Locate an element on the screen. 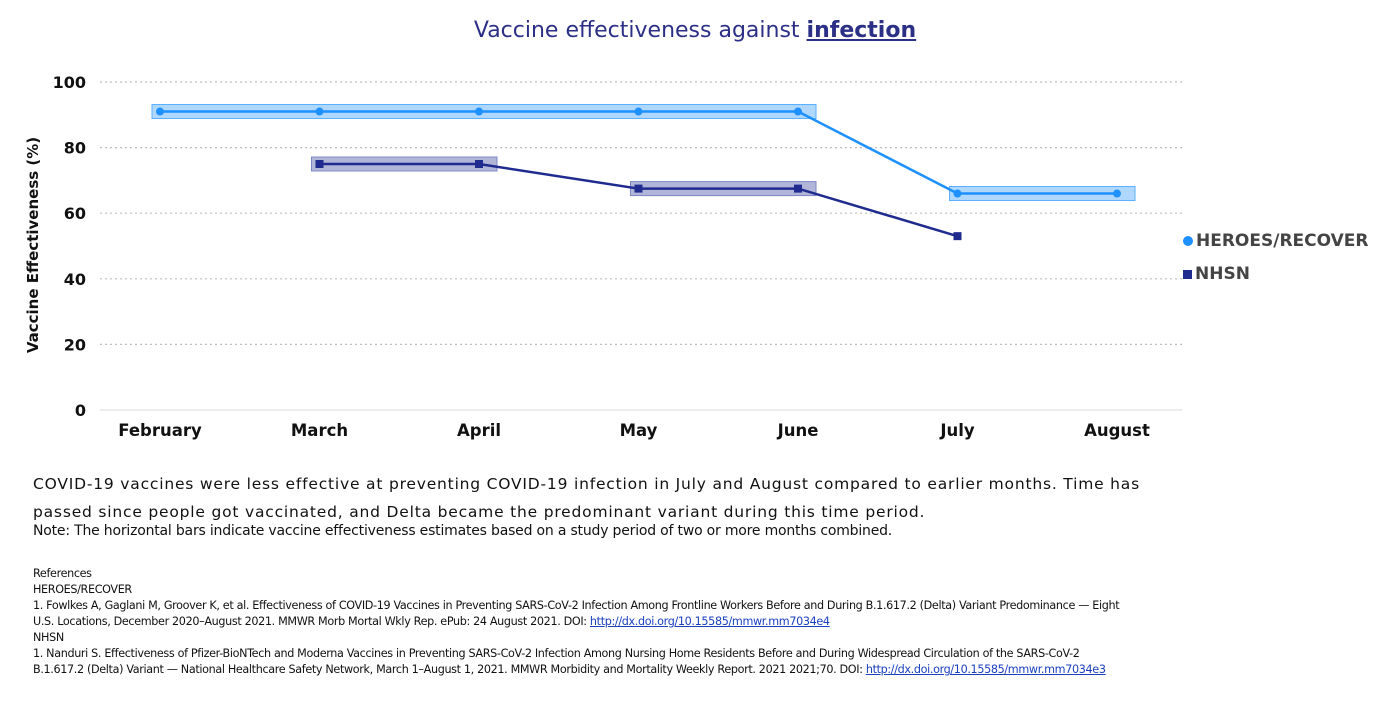  series-line-nhsn is located at coordinates (638, 200).